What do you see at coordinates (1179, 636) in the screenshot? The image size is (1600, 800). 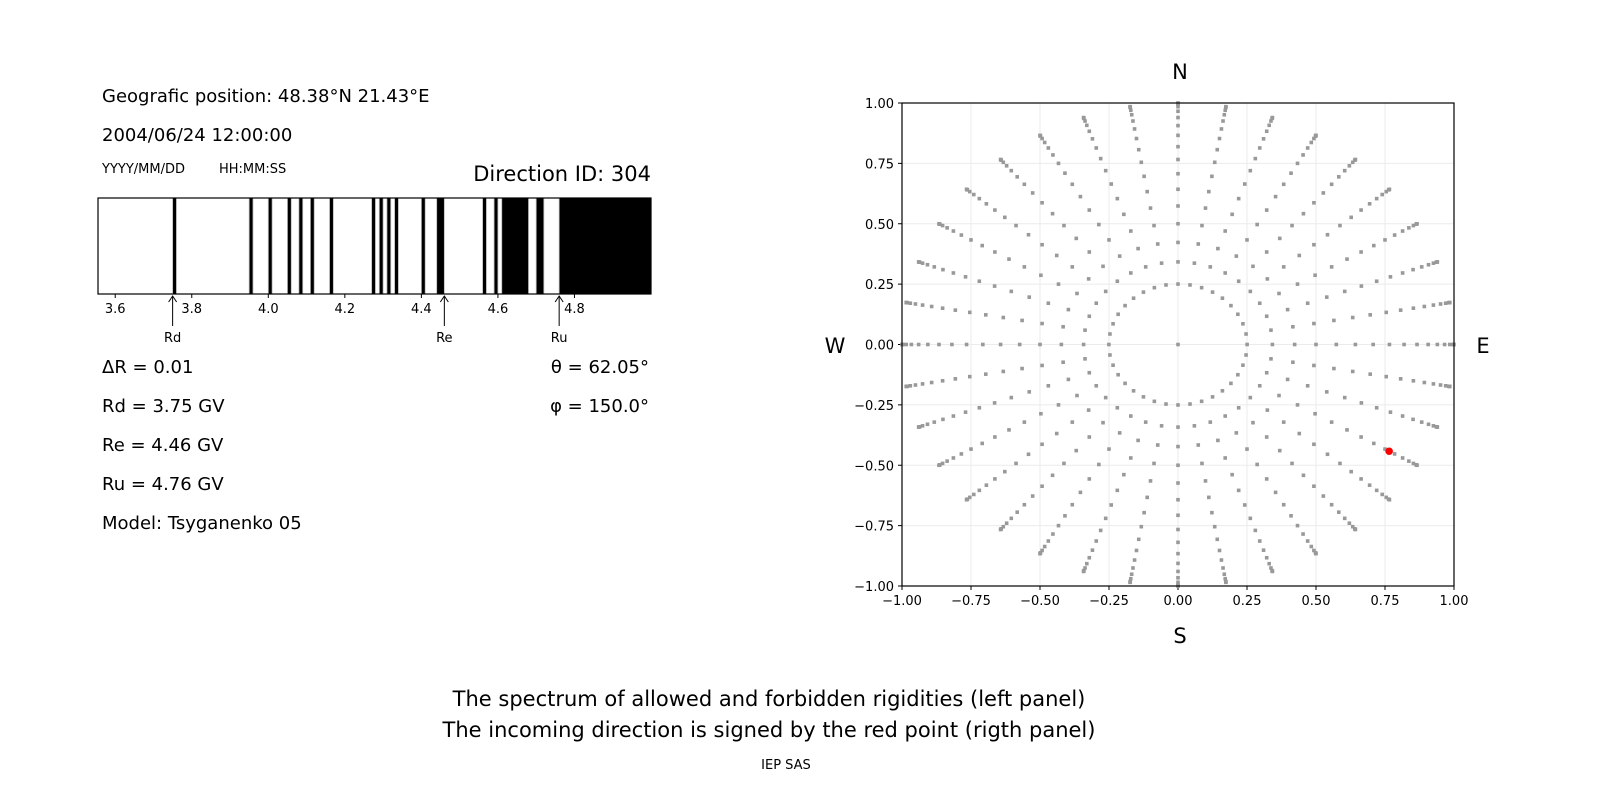 I see `south-label: S` at bounding box center [1179, 636].